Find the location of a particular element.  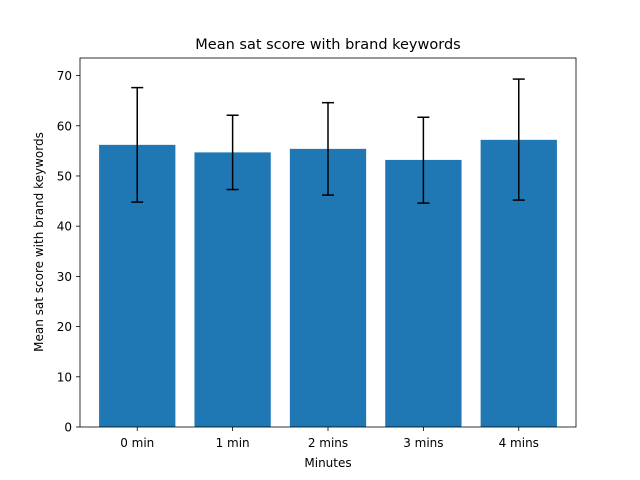

x-tick-label-4: 4 mins is located at coordinates (519, 443).